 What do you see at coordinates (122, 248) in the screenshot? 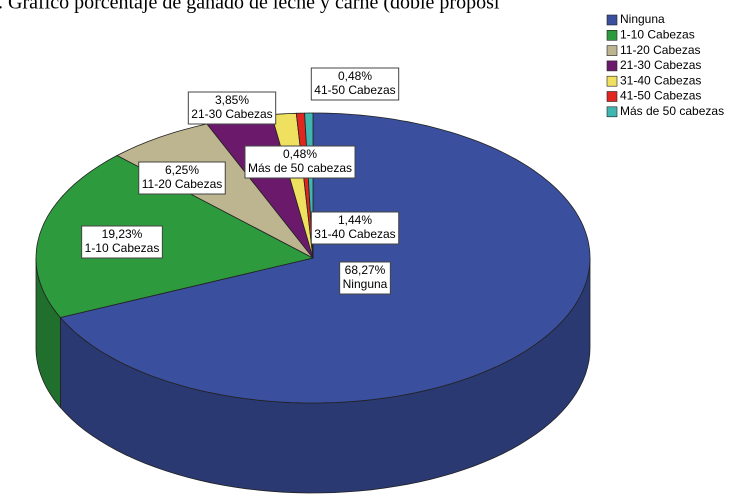
I see `label-category: 1-10 Cabezas` at bounding box center [122, 248].